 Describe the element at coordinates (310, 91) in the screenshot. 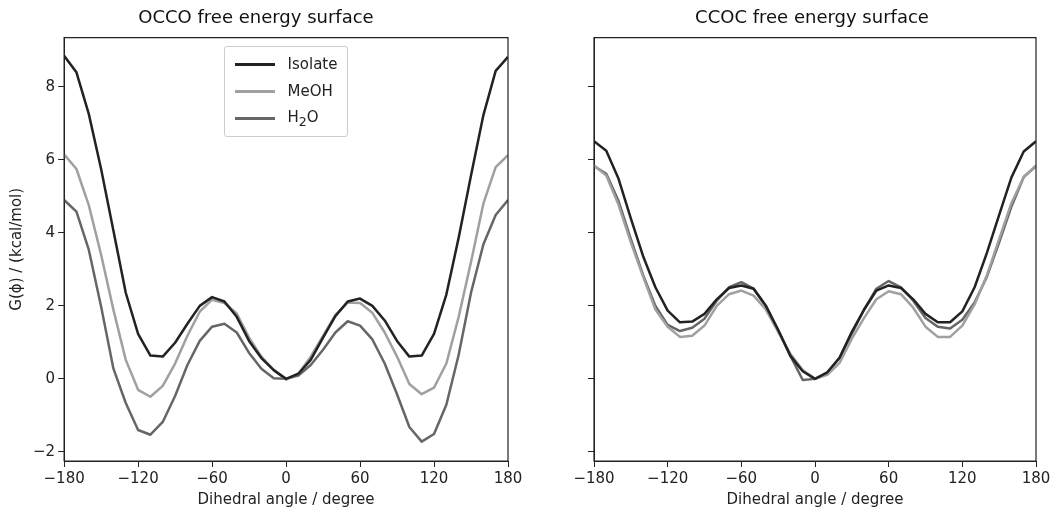

I see `legend-label: MeOH` at that location.